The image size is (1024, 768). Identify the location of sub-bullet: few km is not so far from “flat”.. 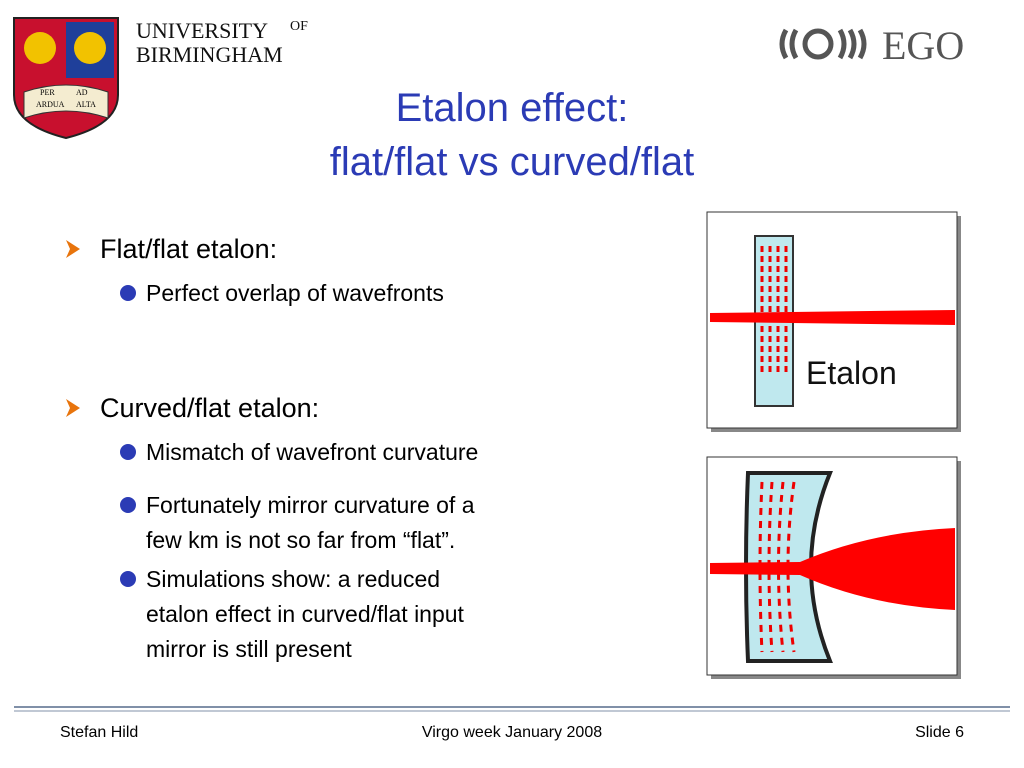
(301, 540).